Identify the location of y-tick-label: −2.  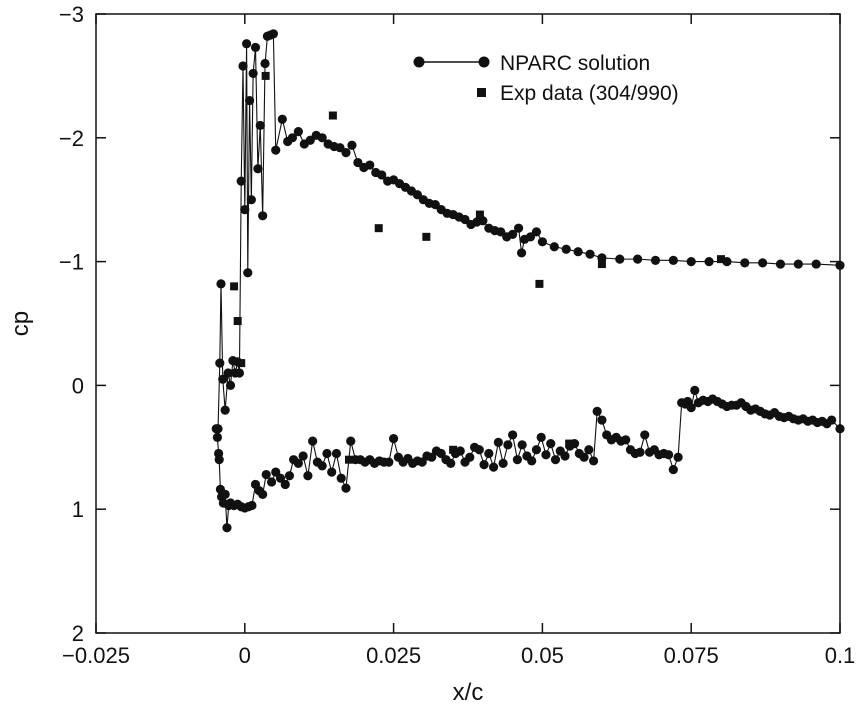
(71, 138).